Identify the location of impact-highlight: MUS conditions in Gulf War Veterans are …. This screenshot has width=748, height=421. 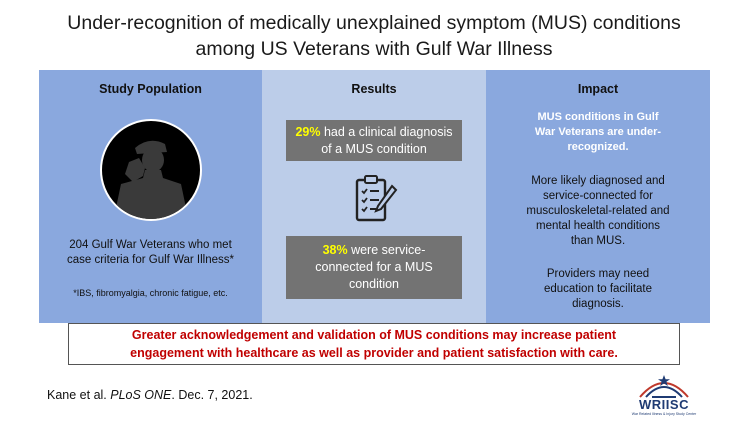
(598, 132).